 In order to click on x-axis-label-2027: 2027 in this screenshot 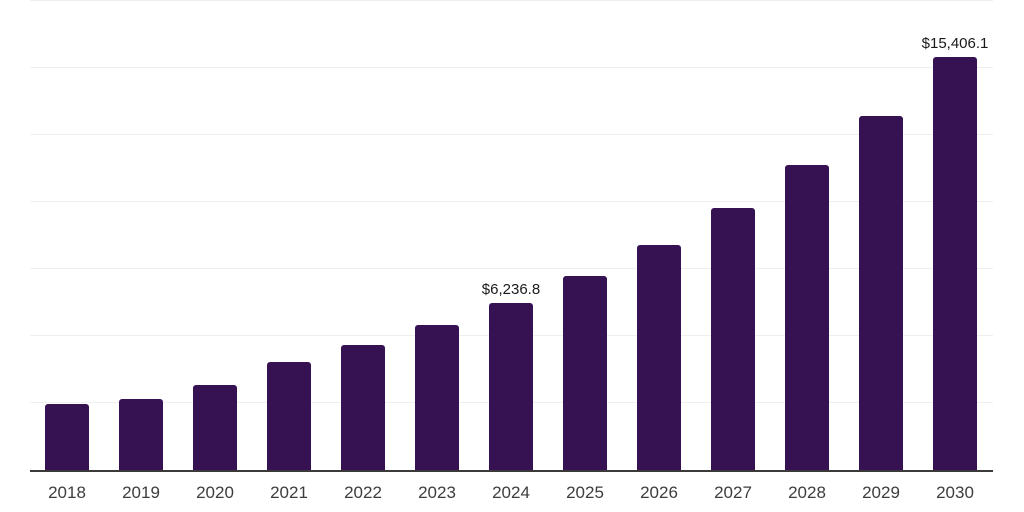, I will do `click(733, 492)`.